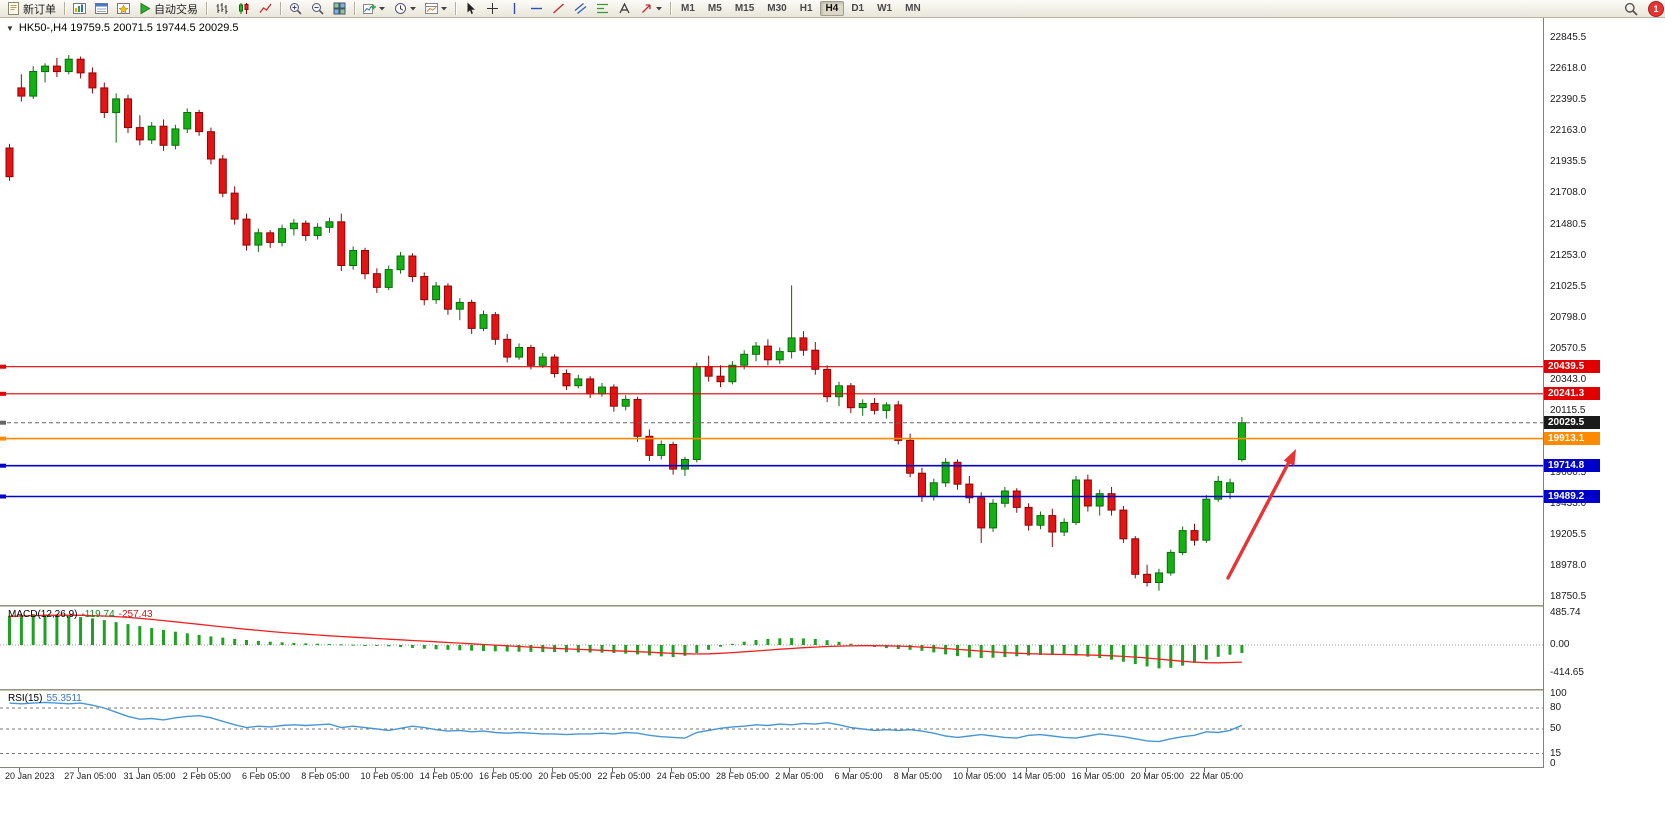  Describe the element at coordinates (885, 8) in the screenshot. I see `timeframe-w1-button: W1` at that location.